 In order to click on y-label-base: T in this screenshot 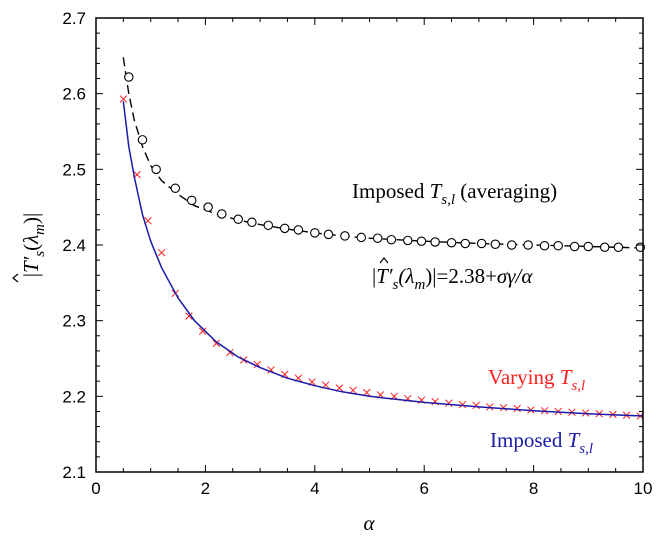, I will do `click(31, 266)`.